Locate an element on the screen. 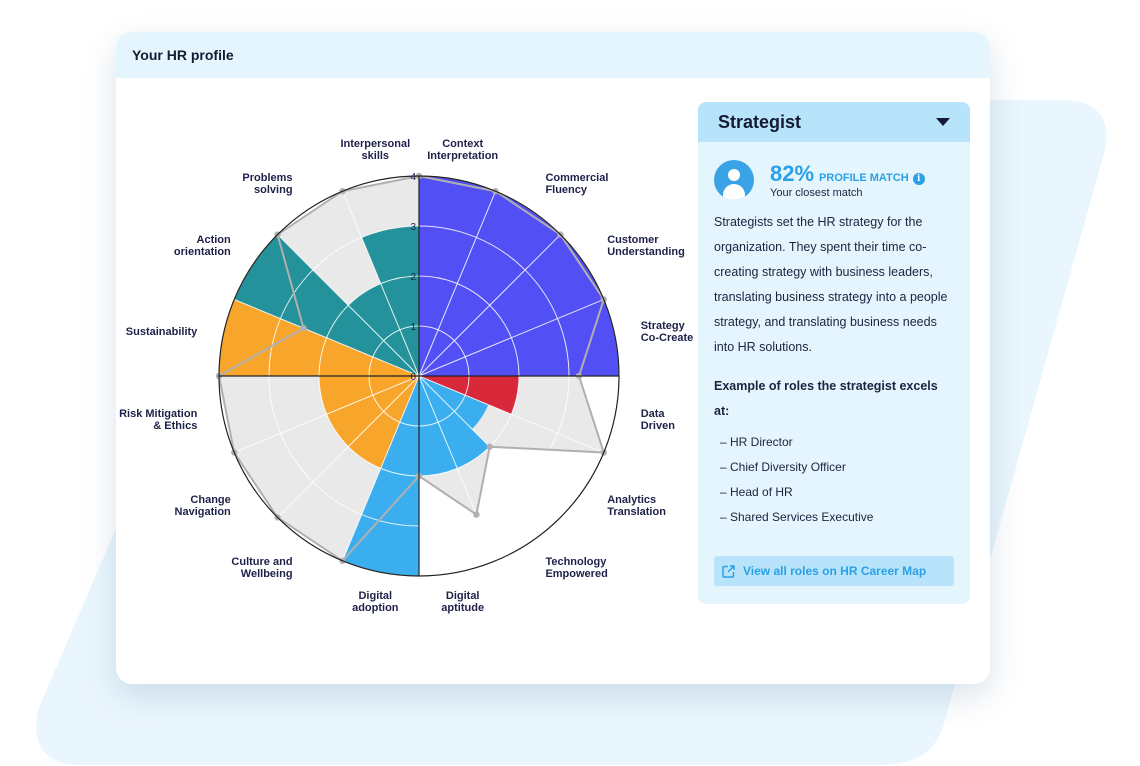 The image size is (1140, 766). category-label: Culture and Wellbeing is located at coordinates (262, 568).